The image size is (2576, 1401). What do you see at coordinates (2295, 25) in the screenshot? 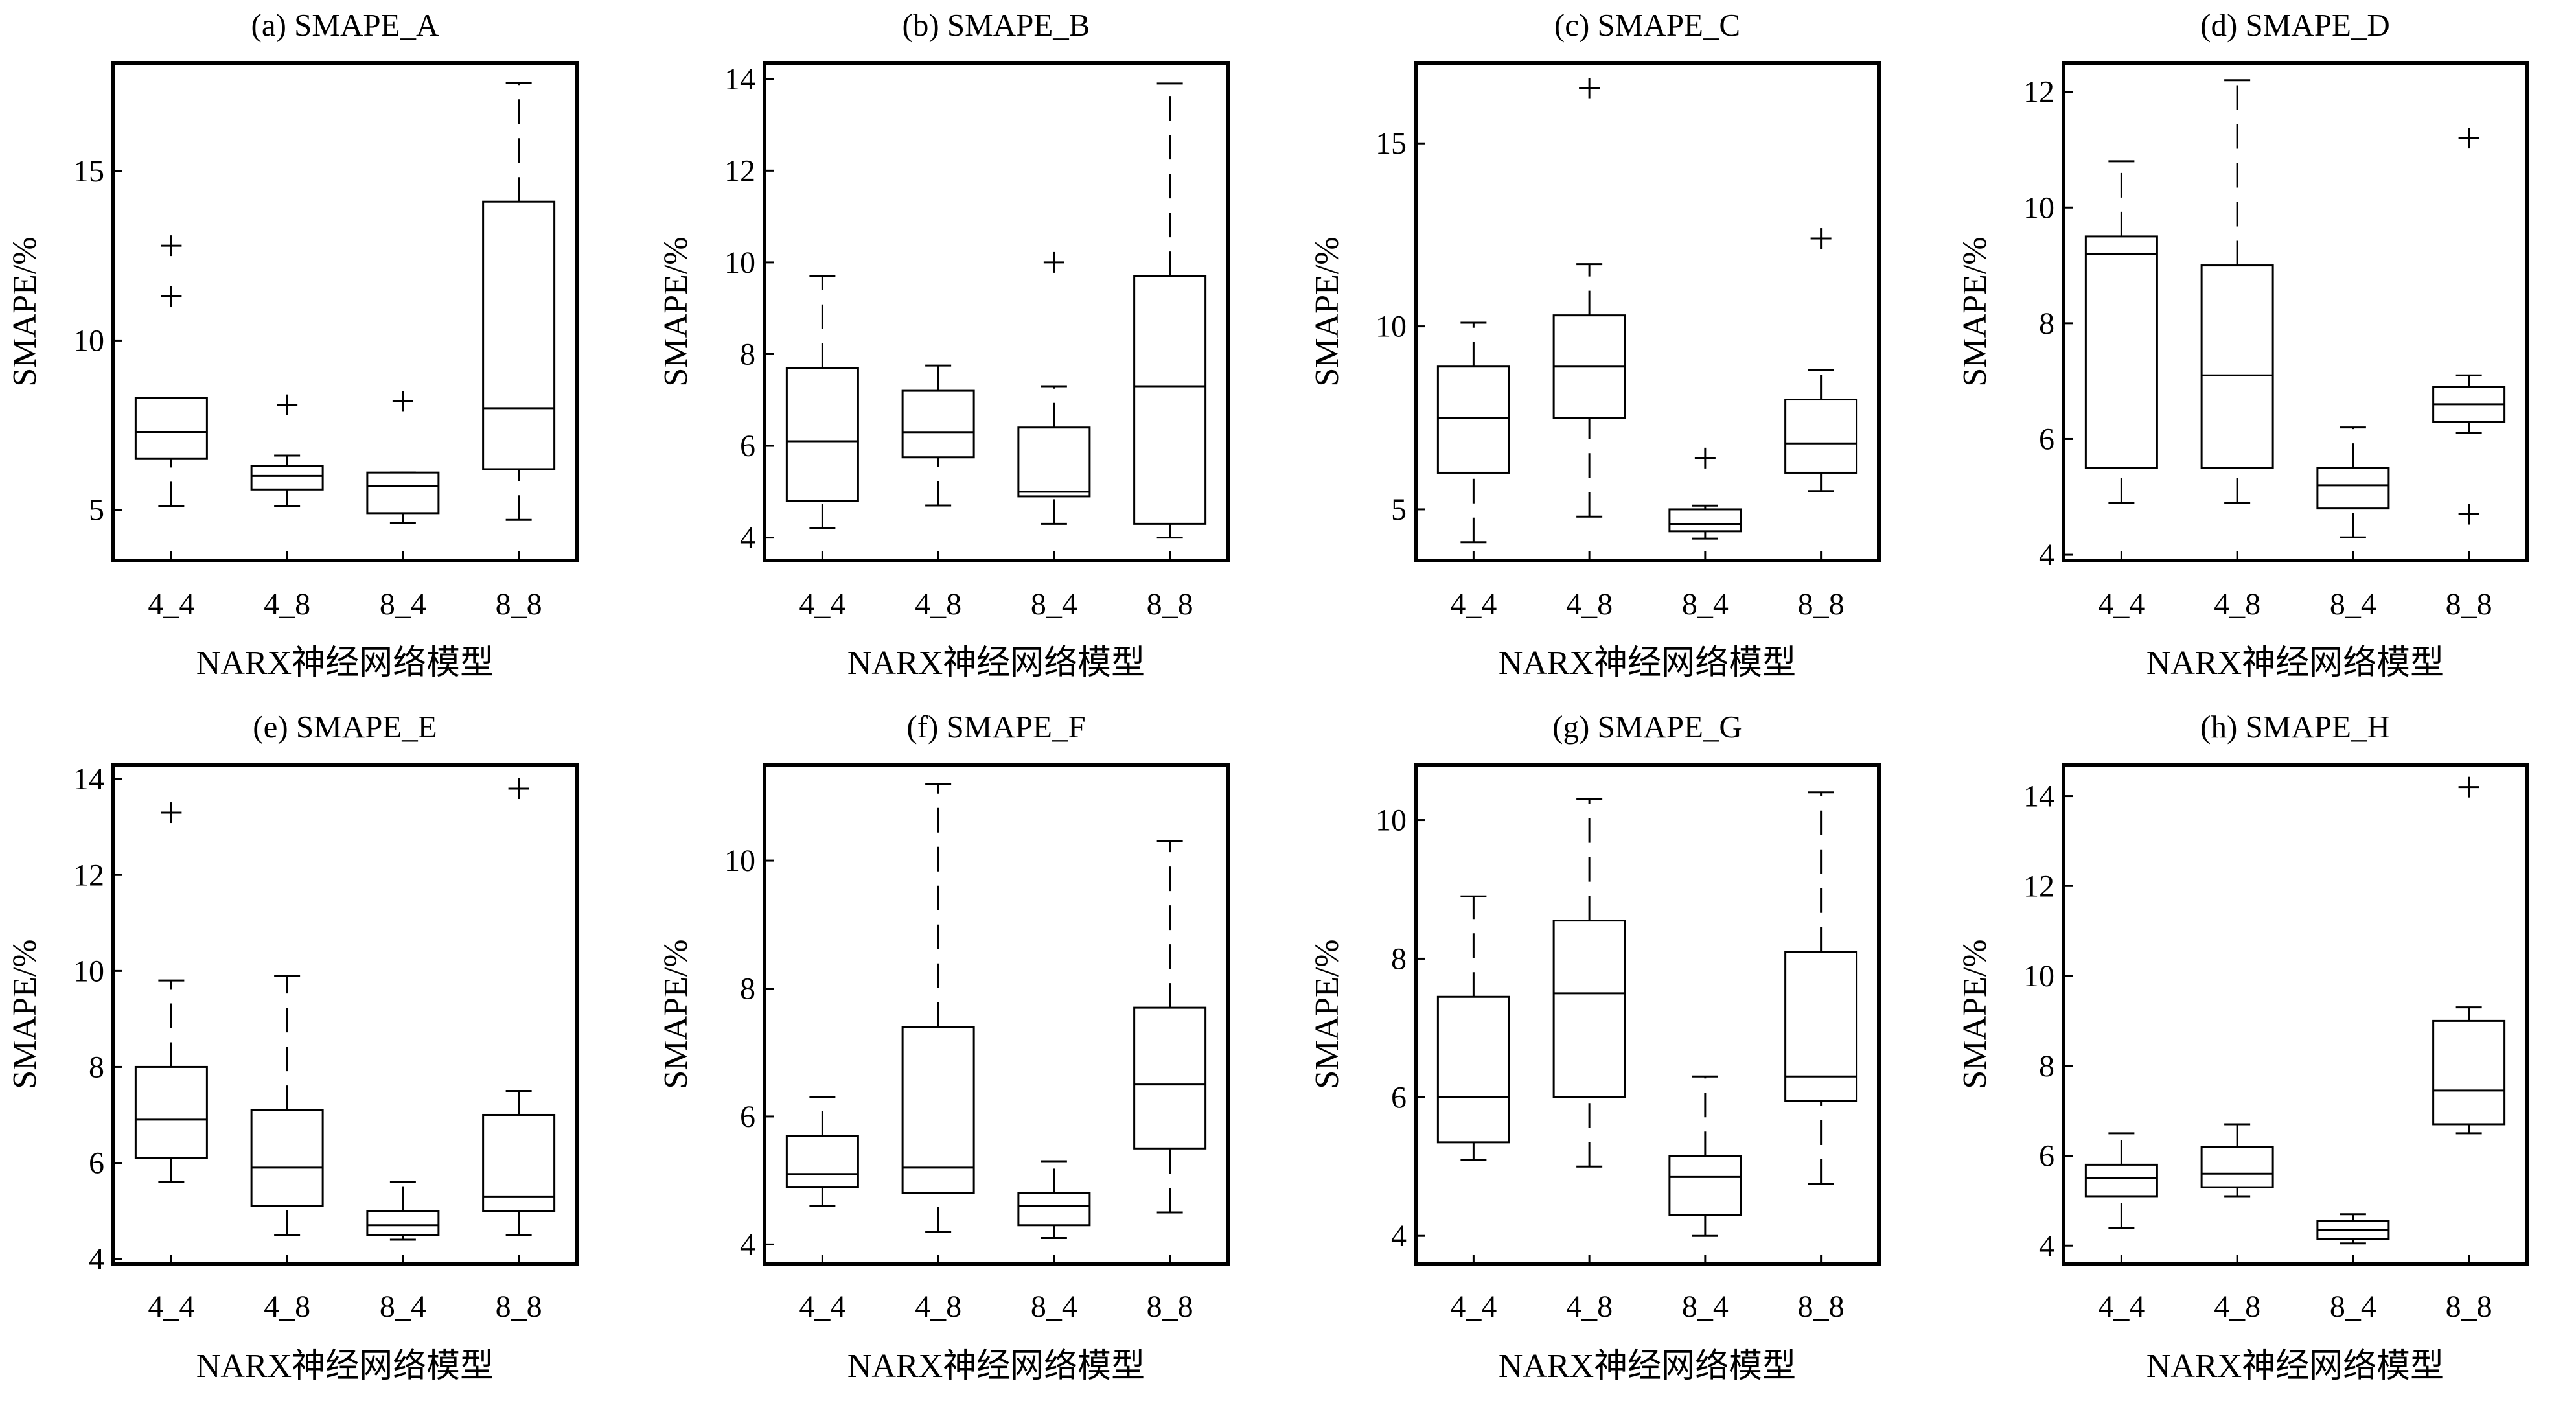
I see `panel-title: (d) SMAPE_D` at bounding box center [2295, 25].